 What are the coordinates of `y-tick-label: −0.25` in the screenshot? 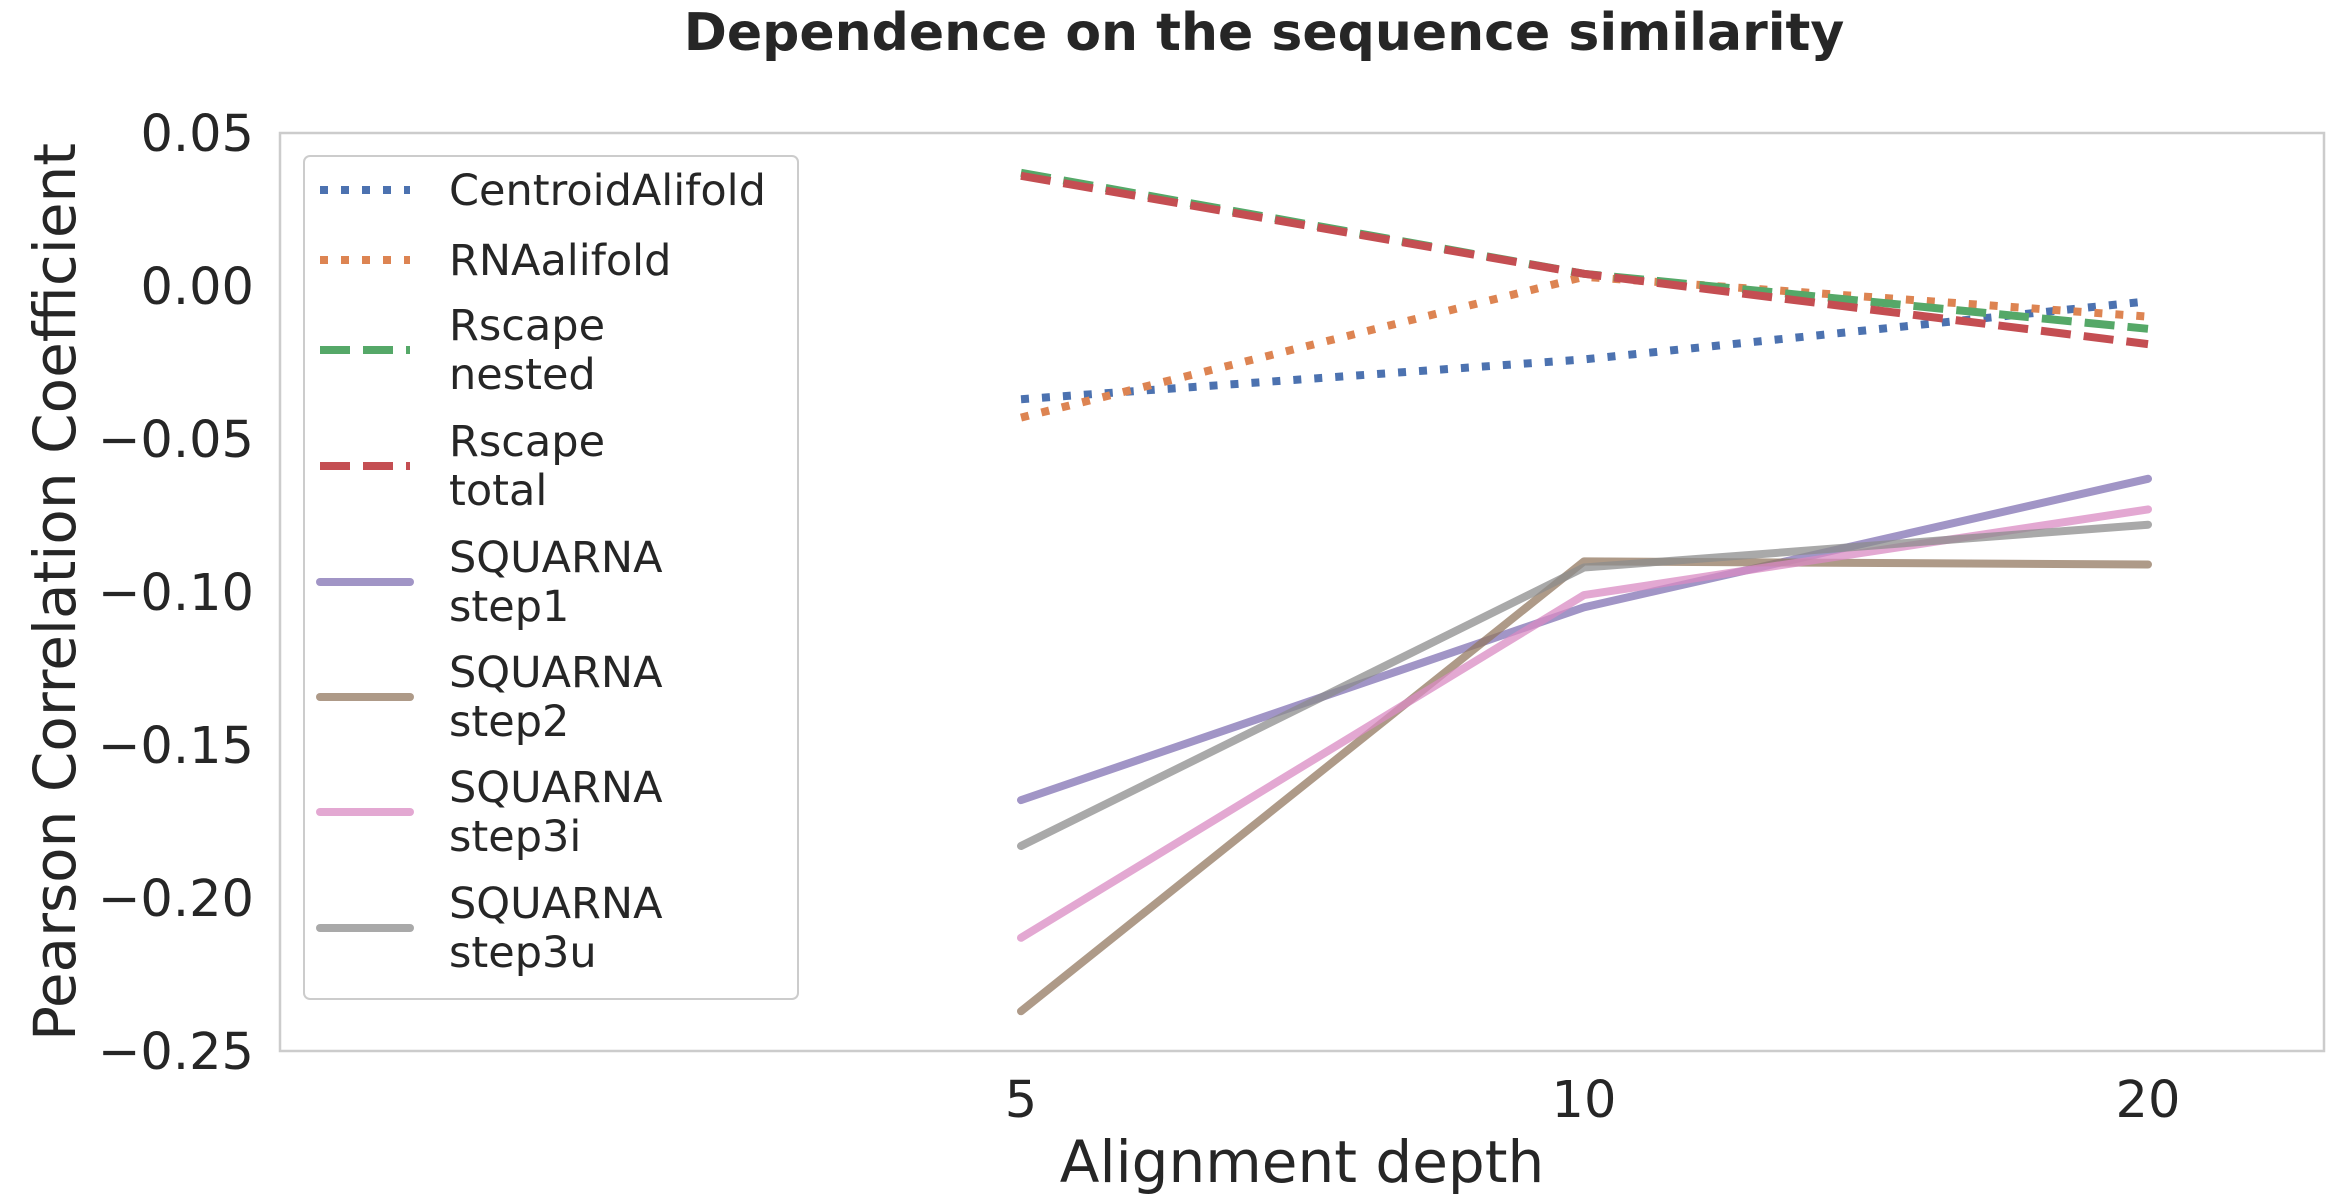 It's located at (176, 1052).